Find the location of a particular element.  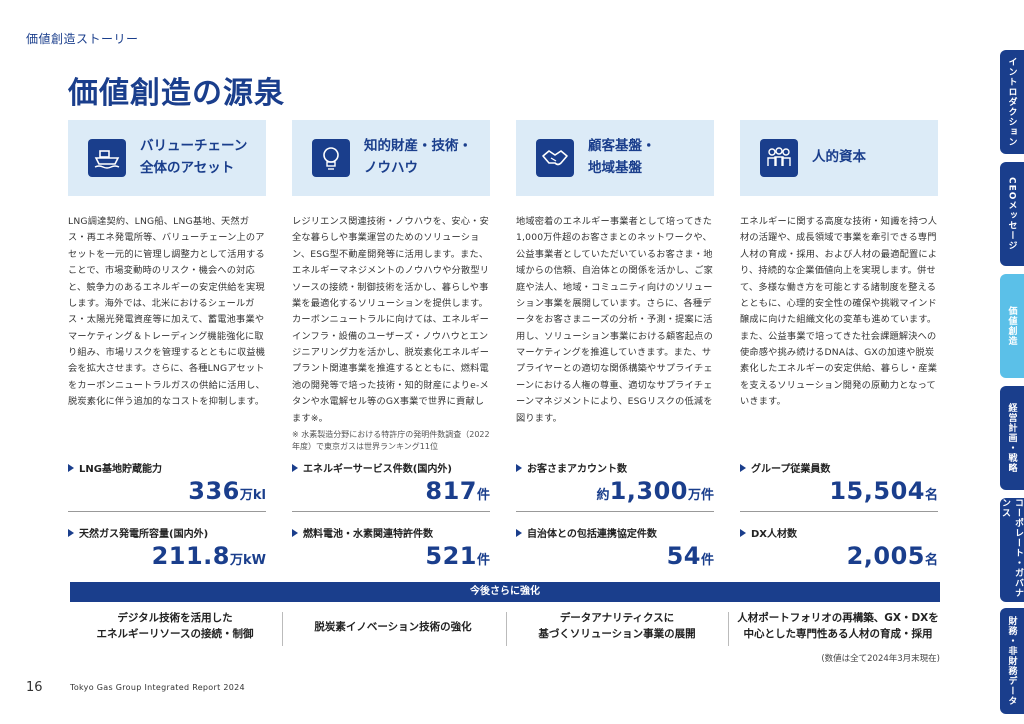

card-title: 人的資本 is located at coordinates (839, 157).